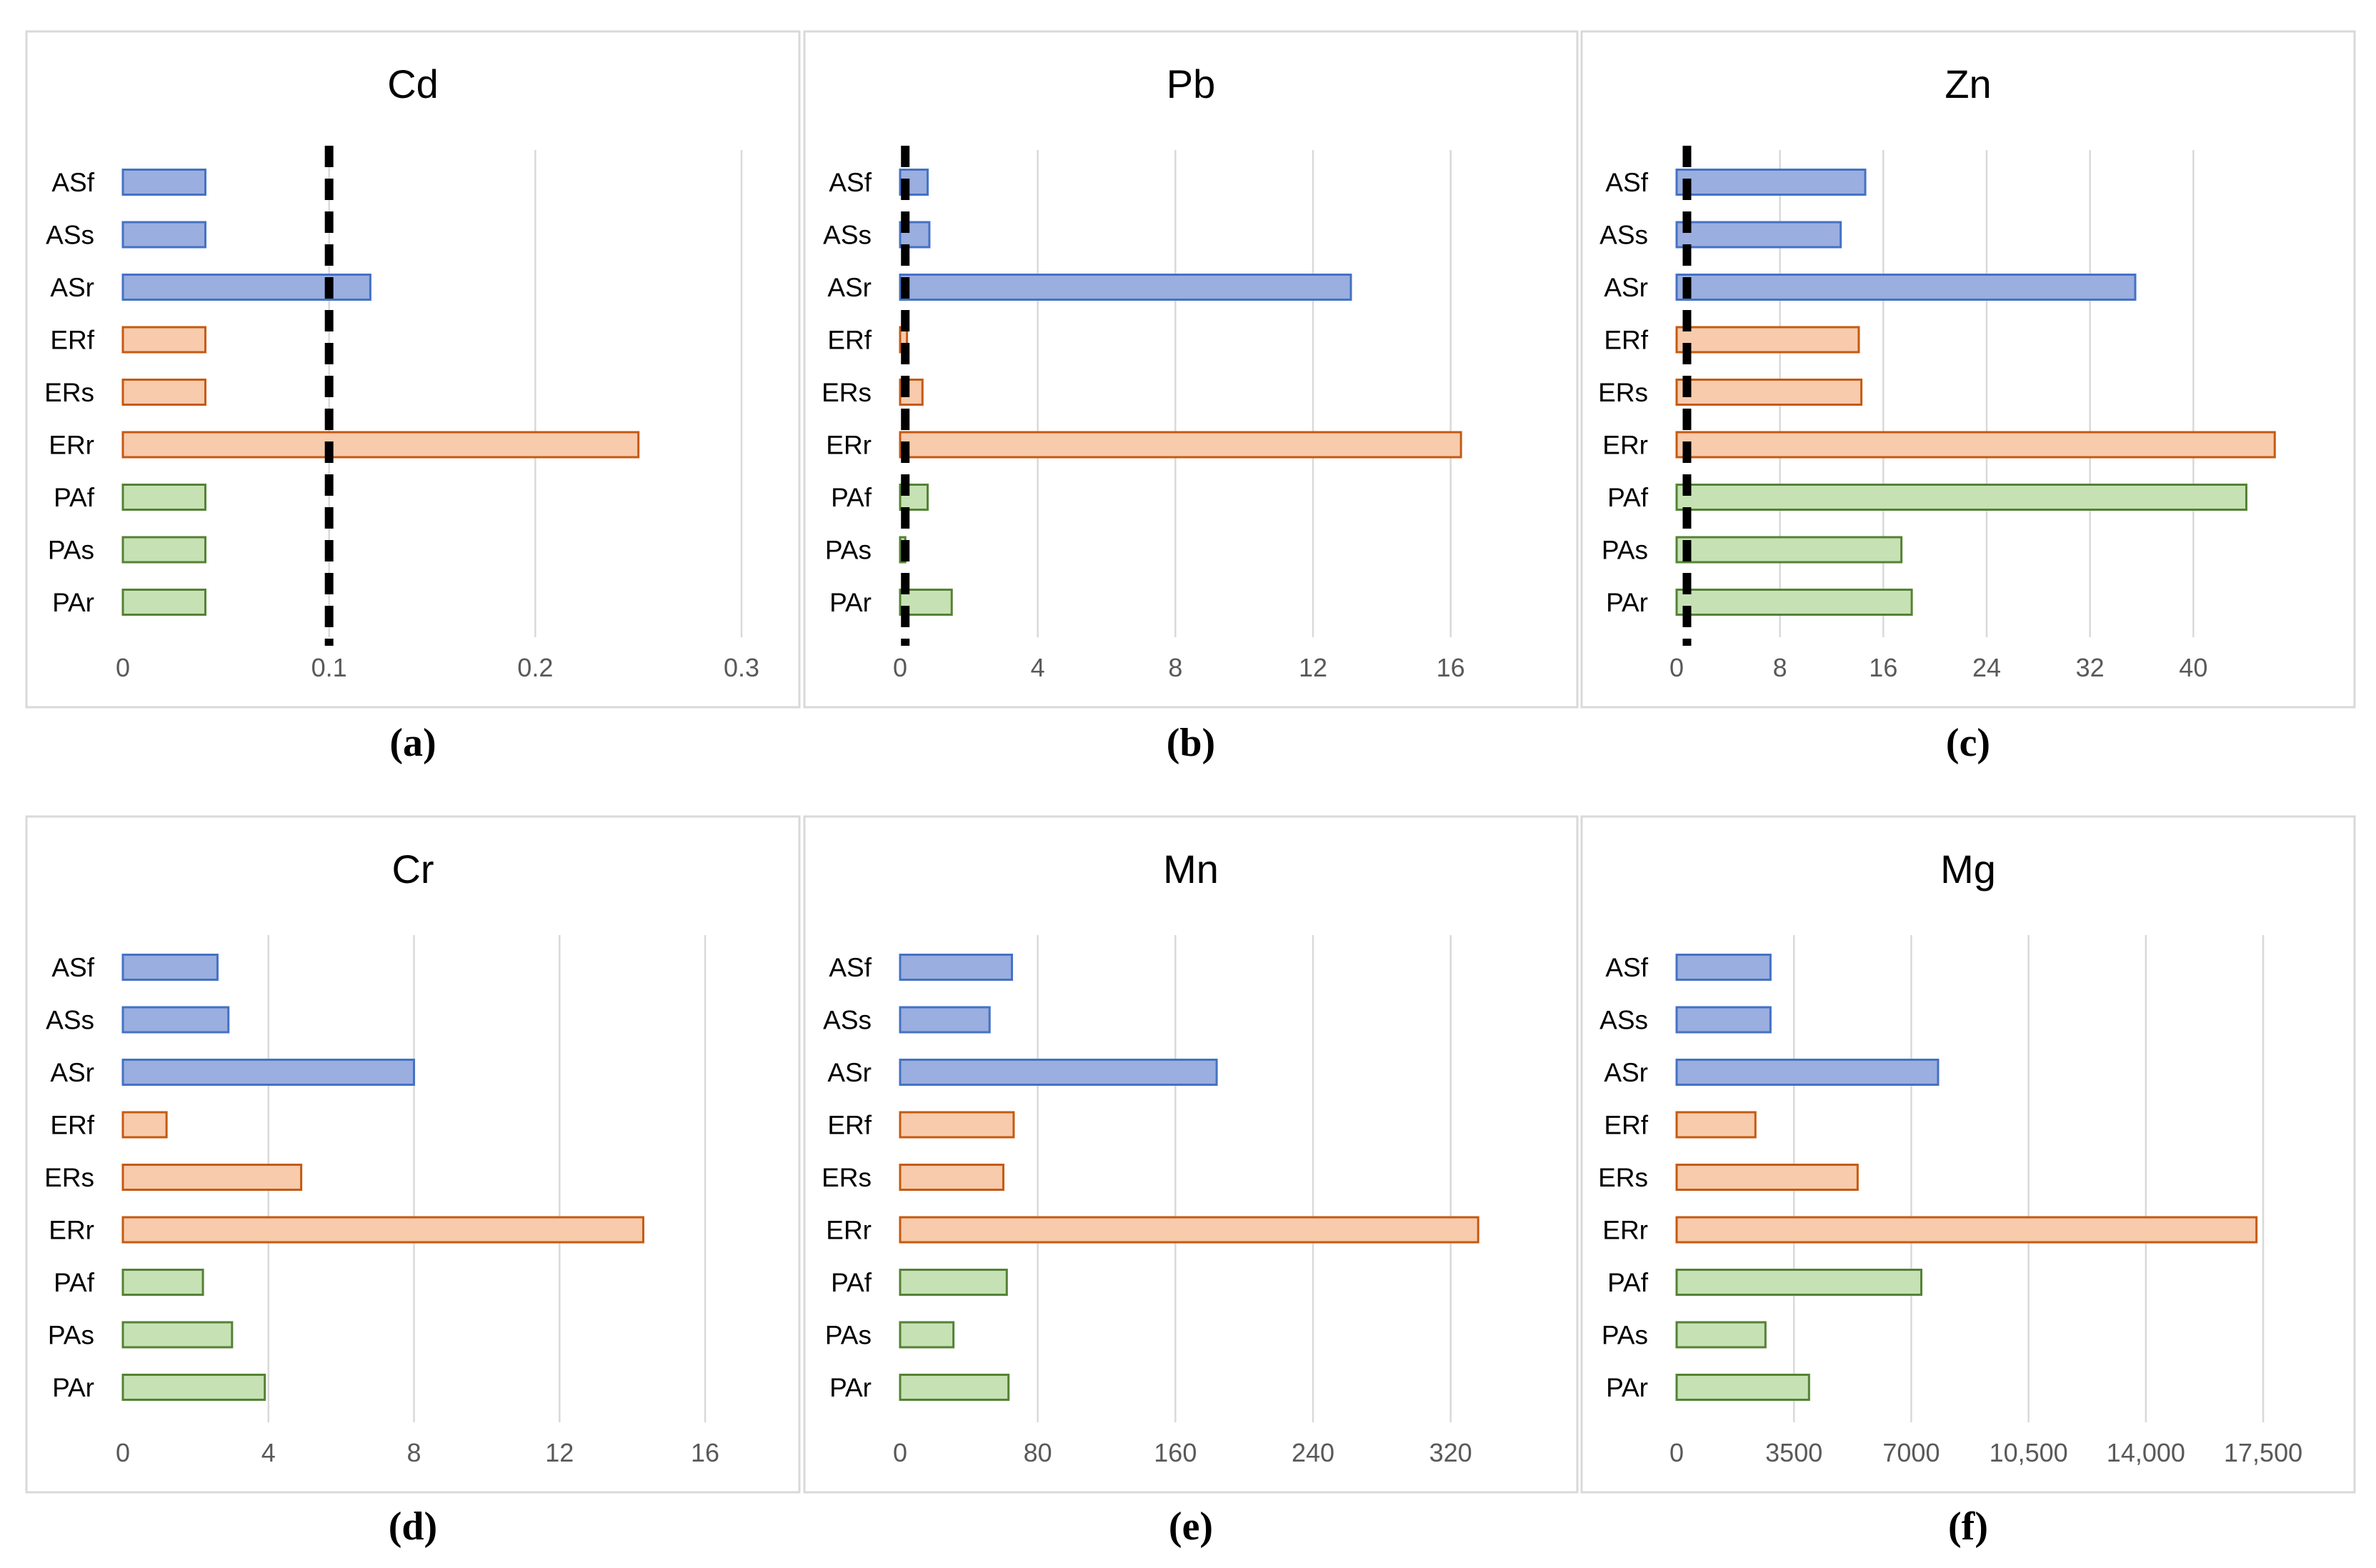 This screenshot has height=1568, width=2376. I want to click on chart-title: Pb, so click(1191, 83).